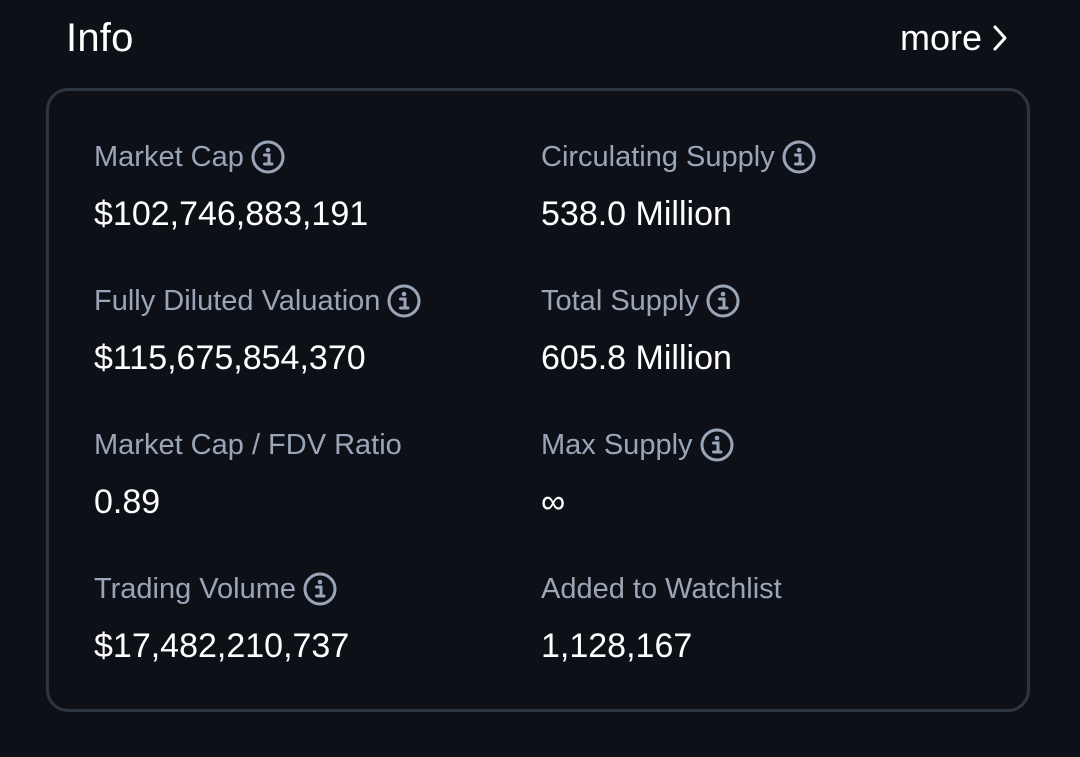  Describe the element at coordinates (304, 618) in the screenshot. I see `stat-trading-volume: Trading Volume $17,482,210,737` at that location.